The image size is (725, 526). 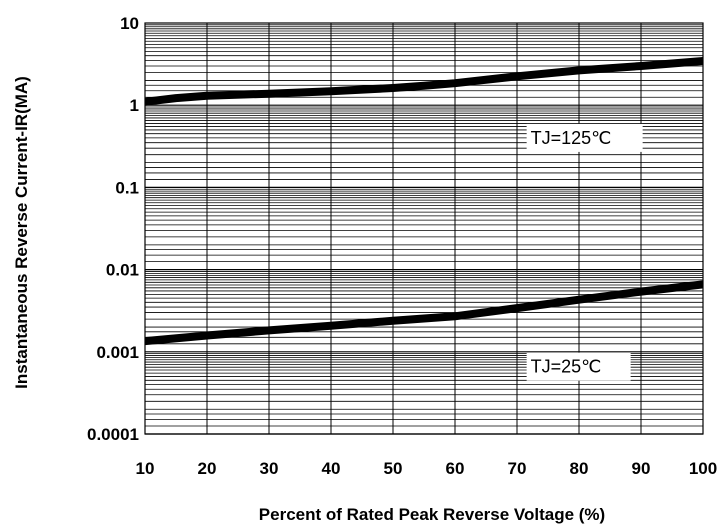 I want to click on annotation-tj25: TJ=25℃, so click(x=578, y=366).